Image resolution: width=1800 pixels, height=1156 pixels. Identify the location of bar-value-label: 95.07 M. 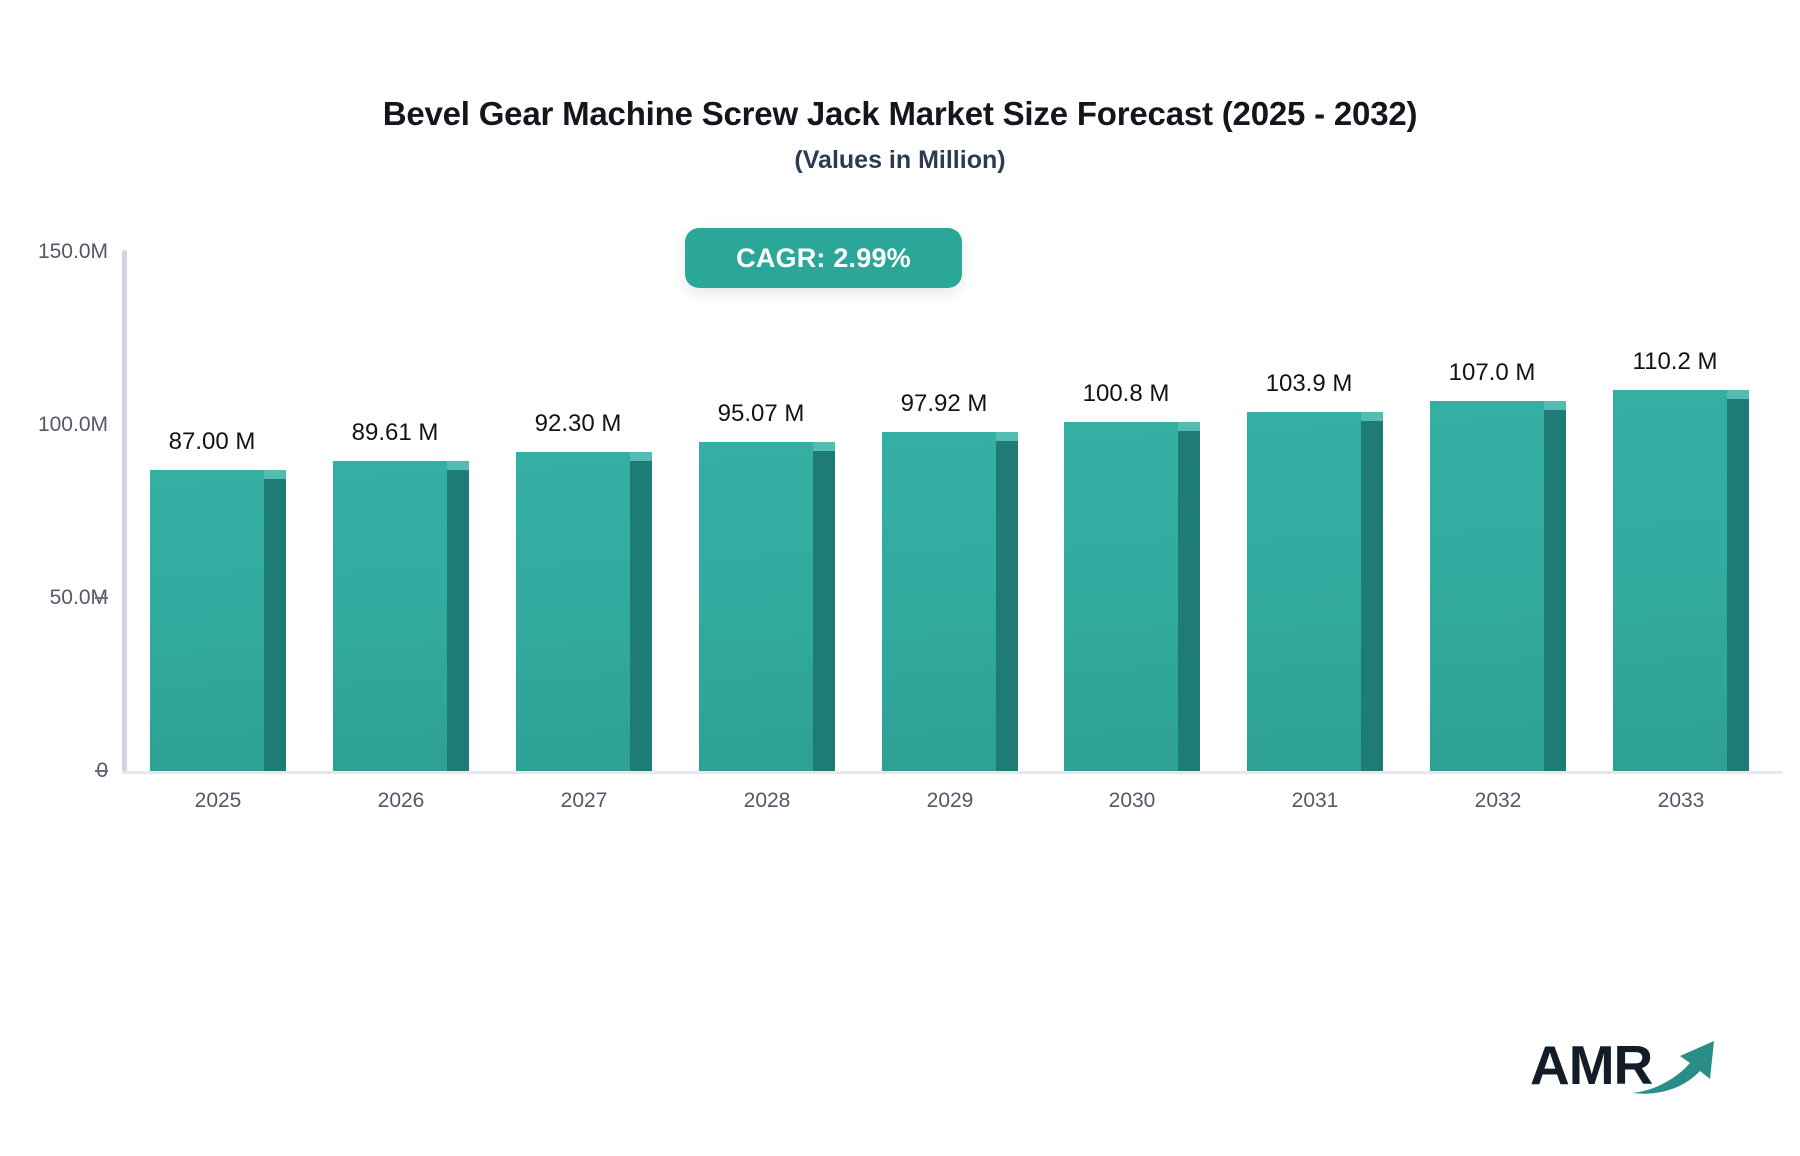
(761, 413).